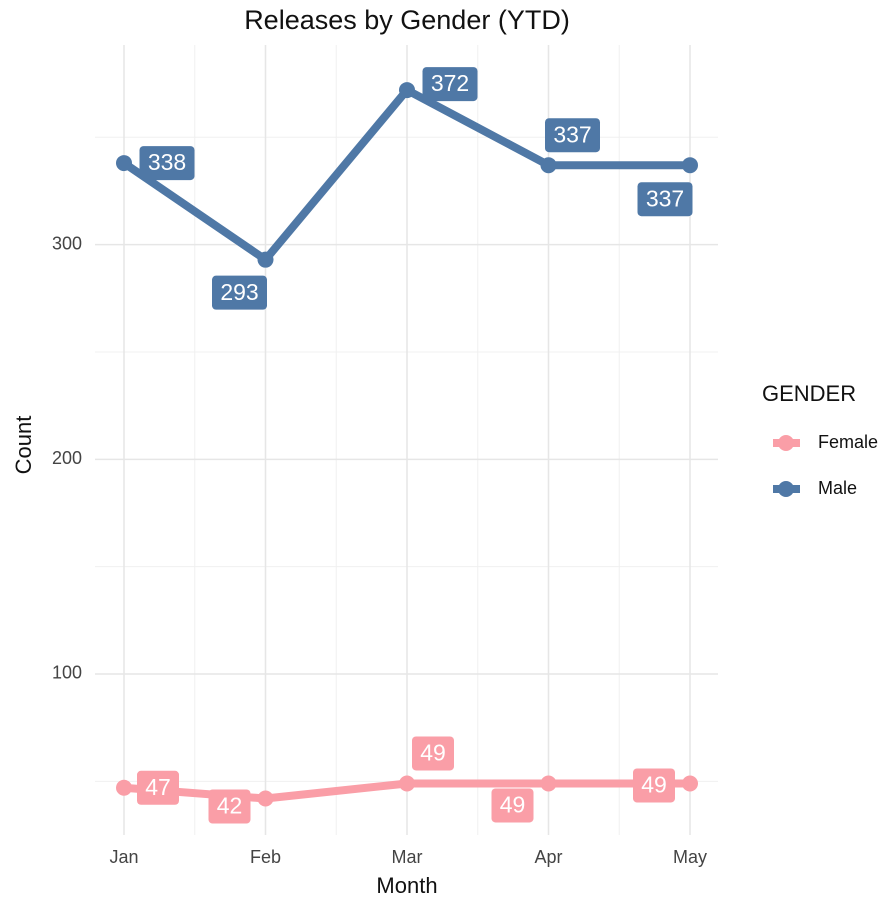 The height and width of the screenshot is (903, 894). Describe the element at coordinates (548, 857) in the screenshot. I see `x-tick-label: Apr` at that location.